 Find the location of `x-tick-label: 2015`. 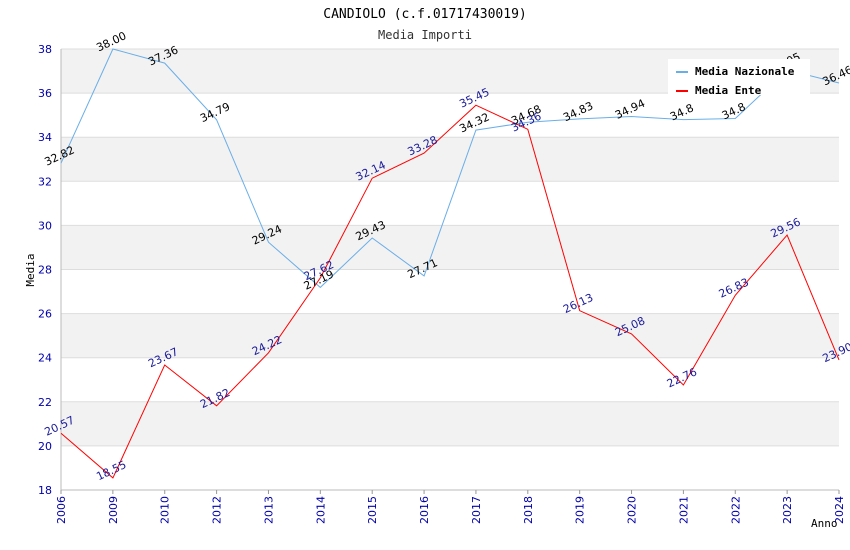

x-tick-label: 2015 is located at coordinates (372, 510).